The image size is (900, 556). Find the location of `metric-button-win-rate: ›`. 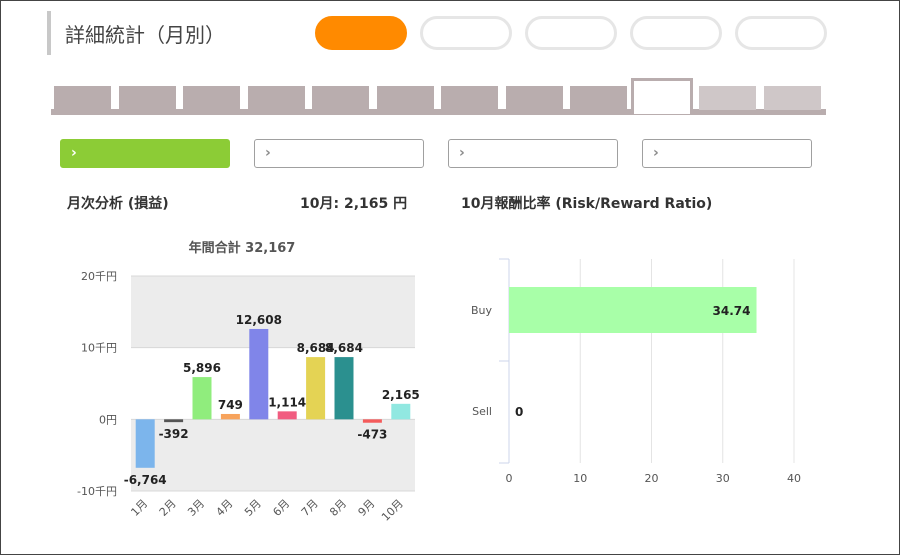

metric-button-win-rate: › is located at coordinates (727, 153).